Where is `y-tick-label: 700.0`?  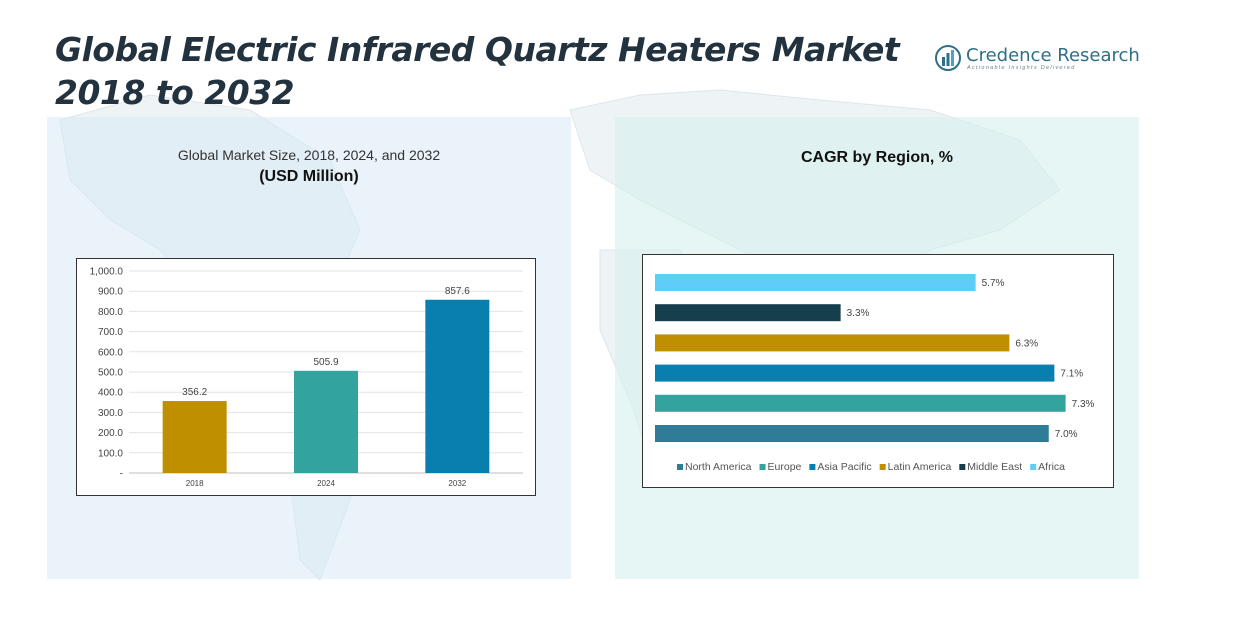
y-tick-label: 700.0 is located at coordinates (110, 332).